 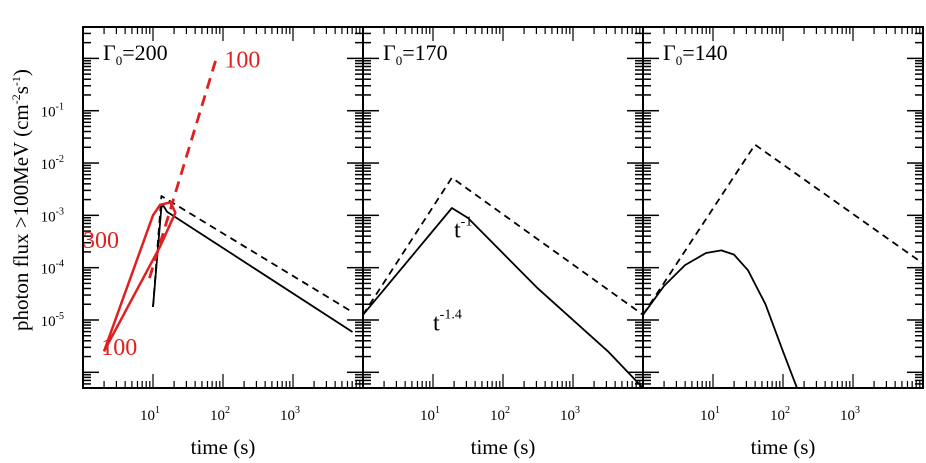 I want to click on y-tick-label: 10⁻¹, so click(x=52, y=111).